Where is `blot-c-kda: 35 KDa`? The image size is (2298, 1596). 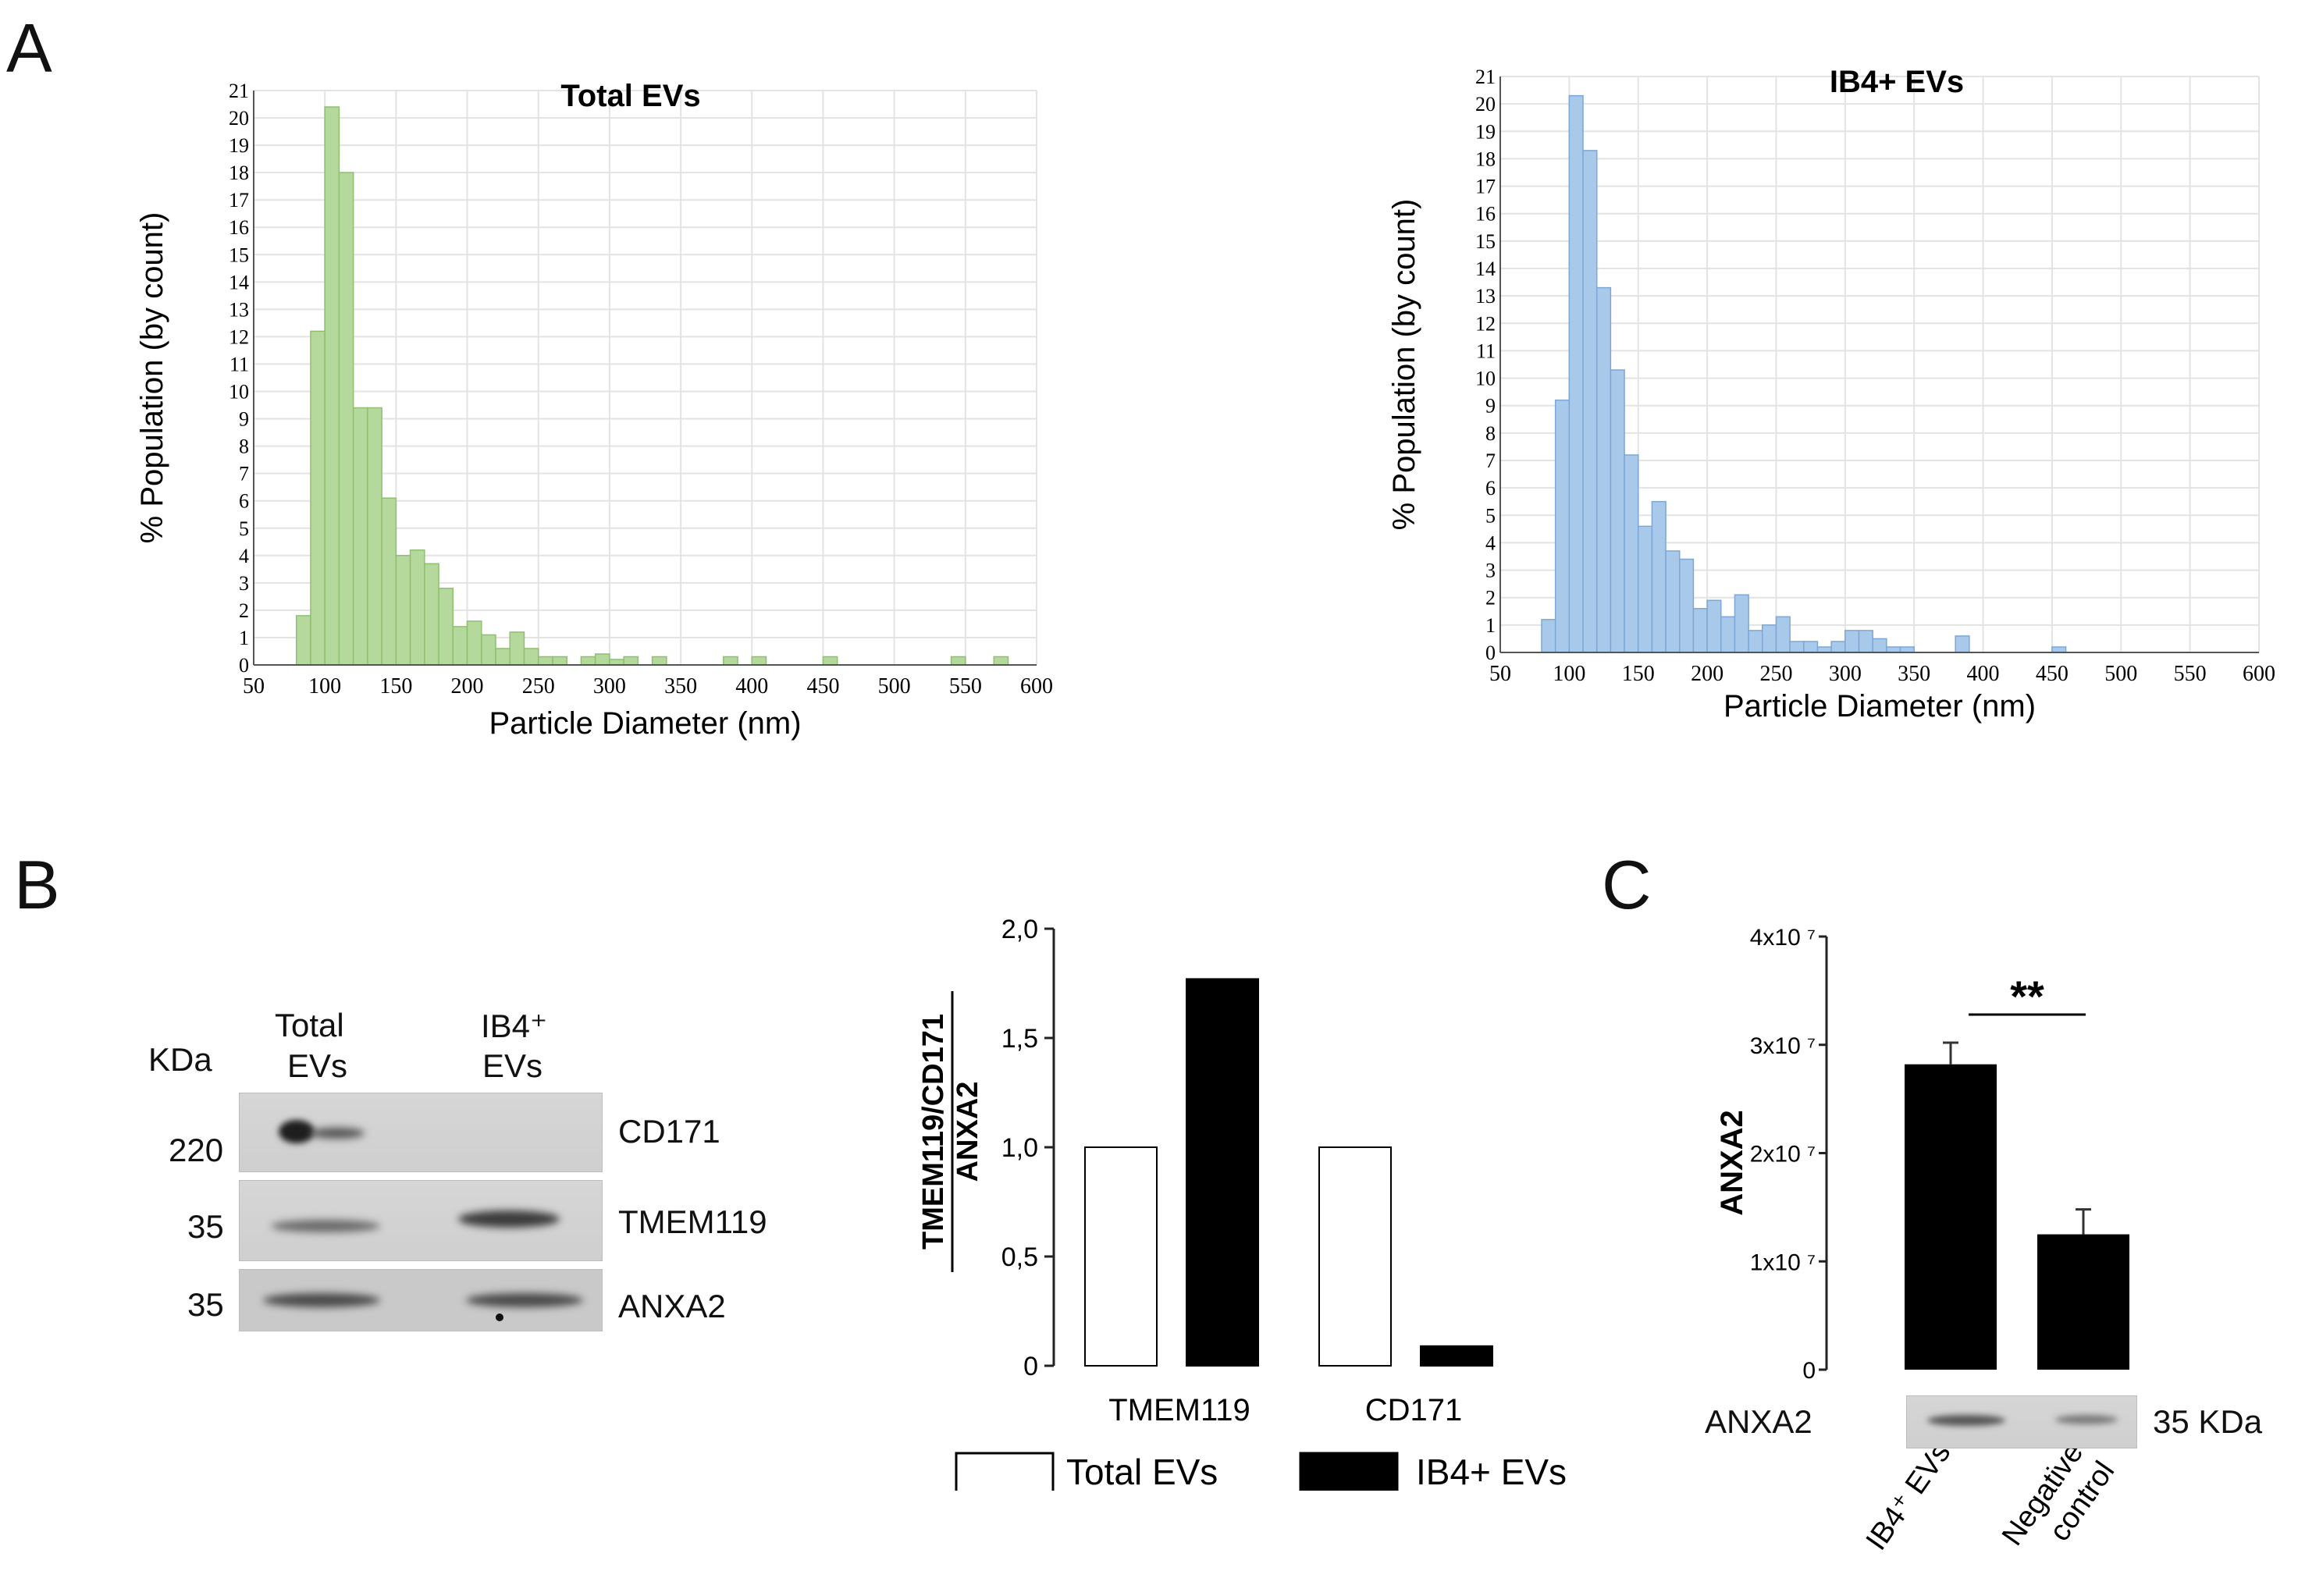
blot-c-kda: 35 KDa is located at coordinates (2208, 1421).